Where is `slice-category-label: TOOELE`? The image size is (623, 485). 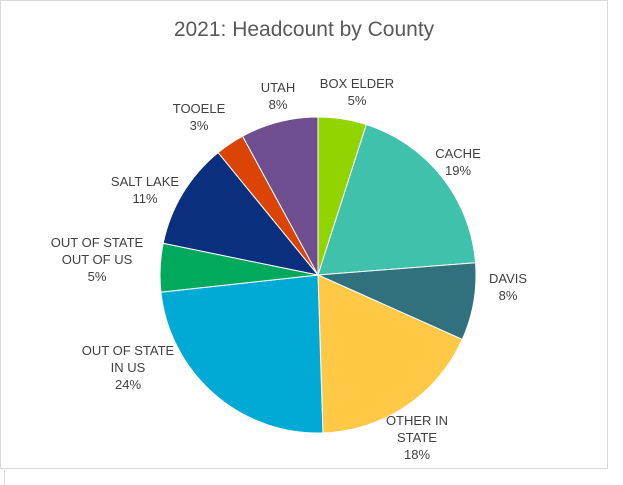 slice-category-label: TOOELE is located at coordinates (199, 108).